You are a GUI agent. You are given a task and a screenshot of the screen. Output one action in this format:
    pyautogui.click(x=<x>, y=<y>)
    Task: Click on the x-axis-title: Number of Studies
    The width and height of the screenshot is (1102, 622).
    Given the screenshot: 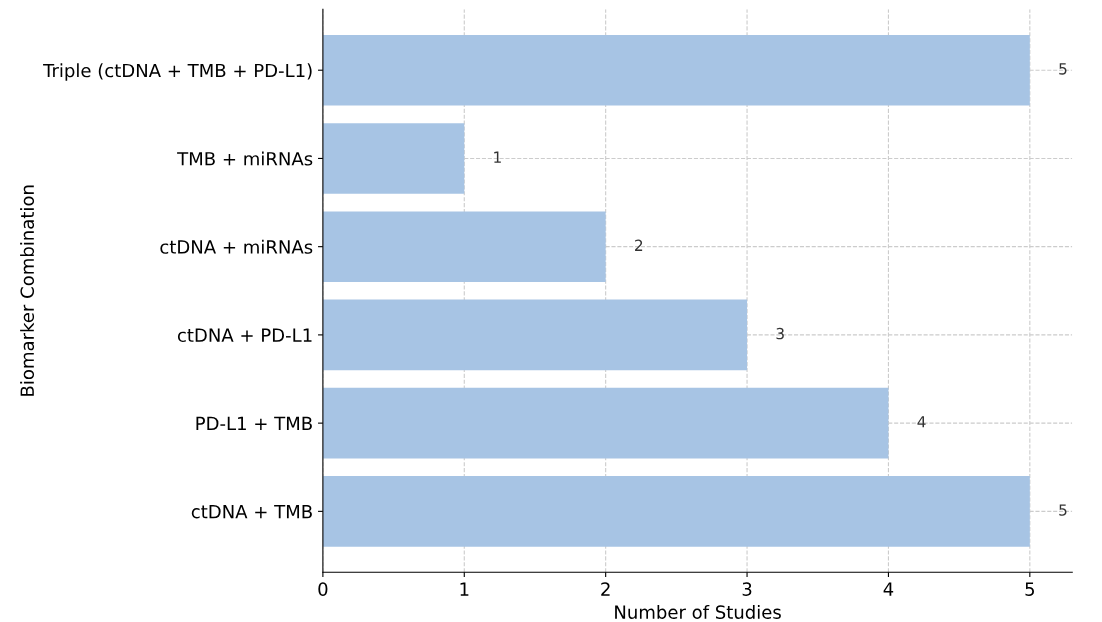 What is the action you would take?
    pyautogui.click(x=698, y=611)
    